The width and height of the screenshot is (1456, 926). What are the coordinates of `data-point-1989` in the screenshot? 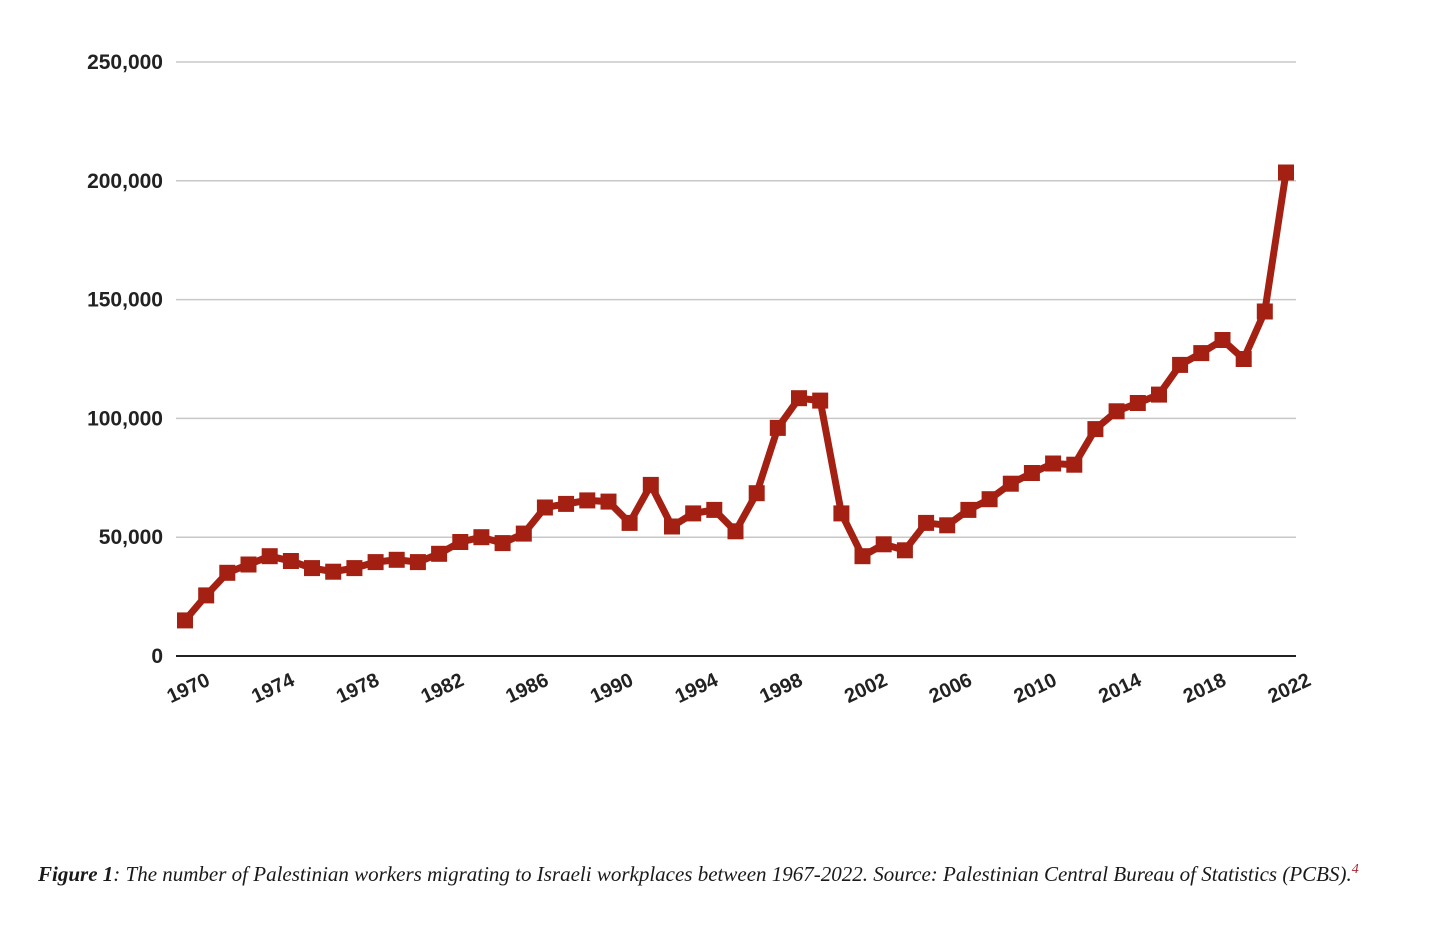 It's located at (587, 500).